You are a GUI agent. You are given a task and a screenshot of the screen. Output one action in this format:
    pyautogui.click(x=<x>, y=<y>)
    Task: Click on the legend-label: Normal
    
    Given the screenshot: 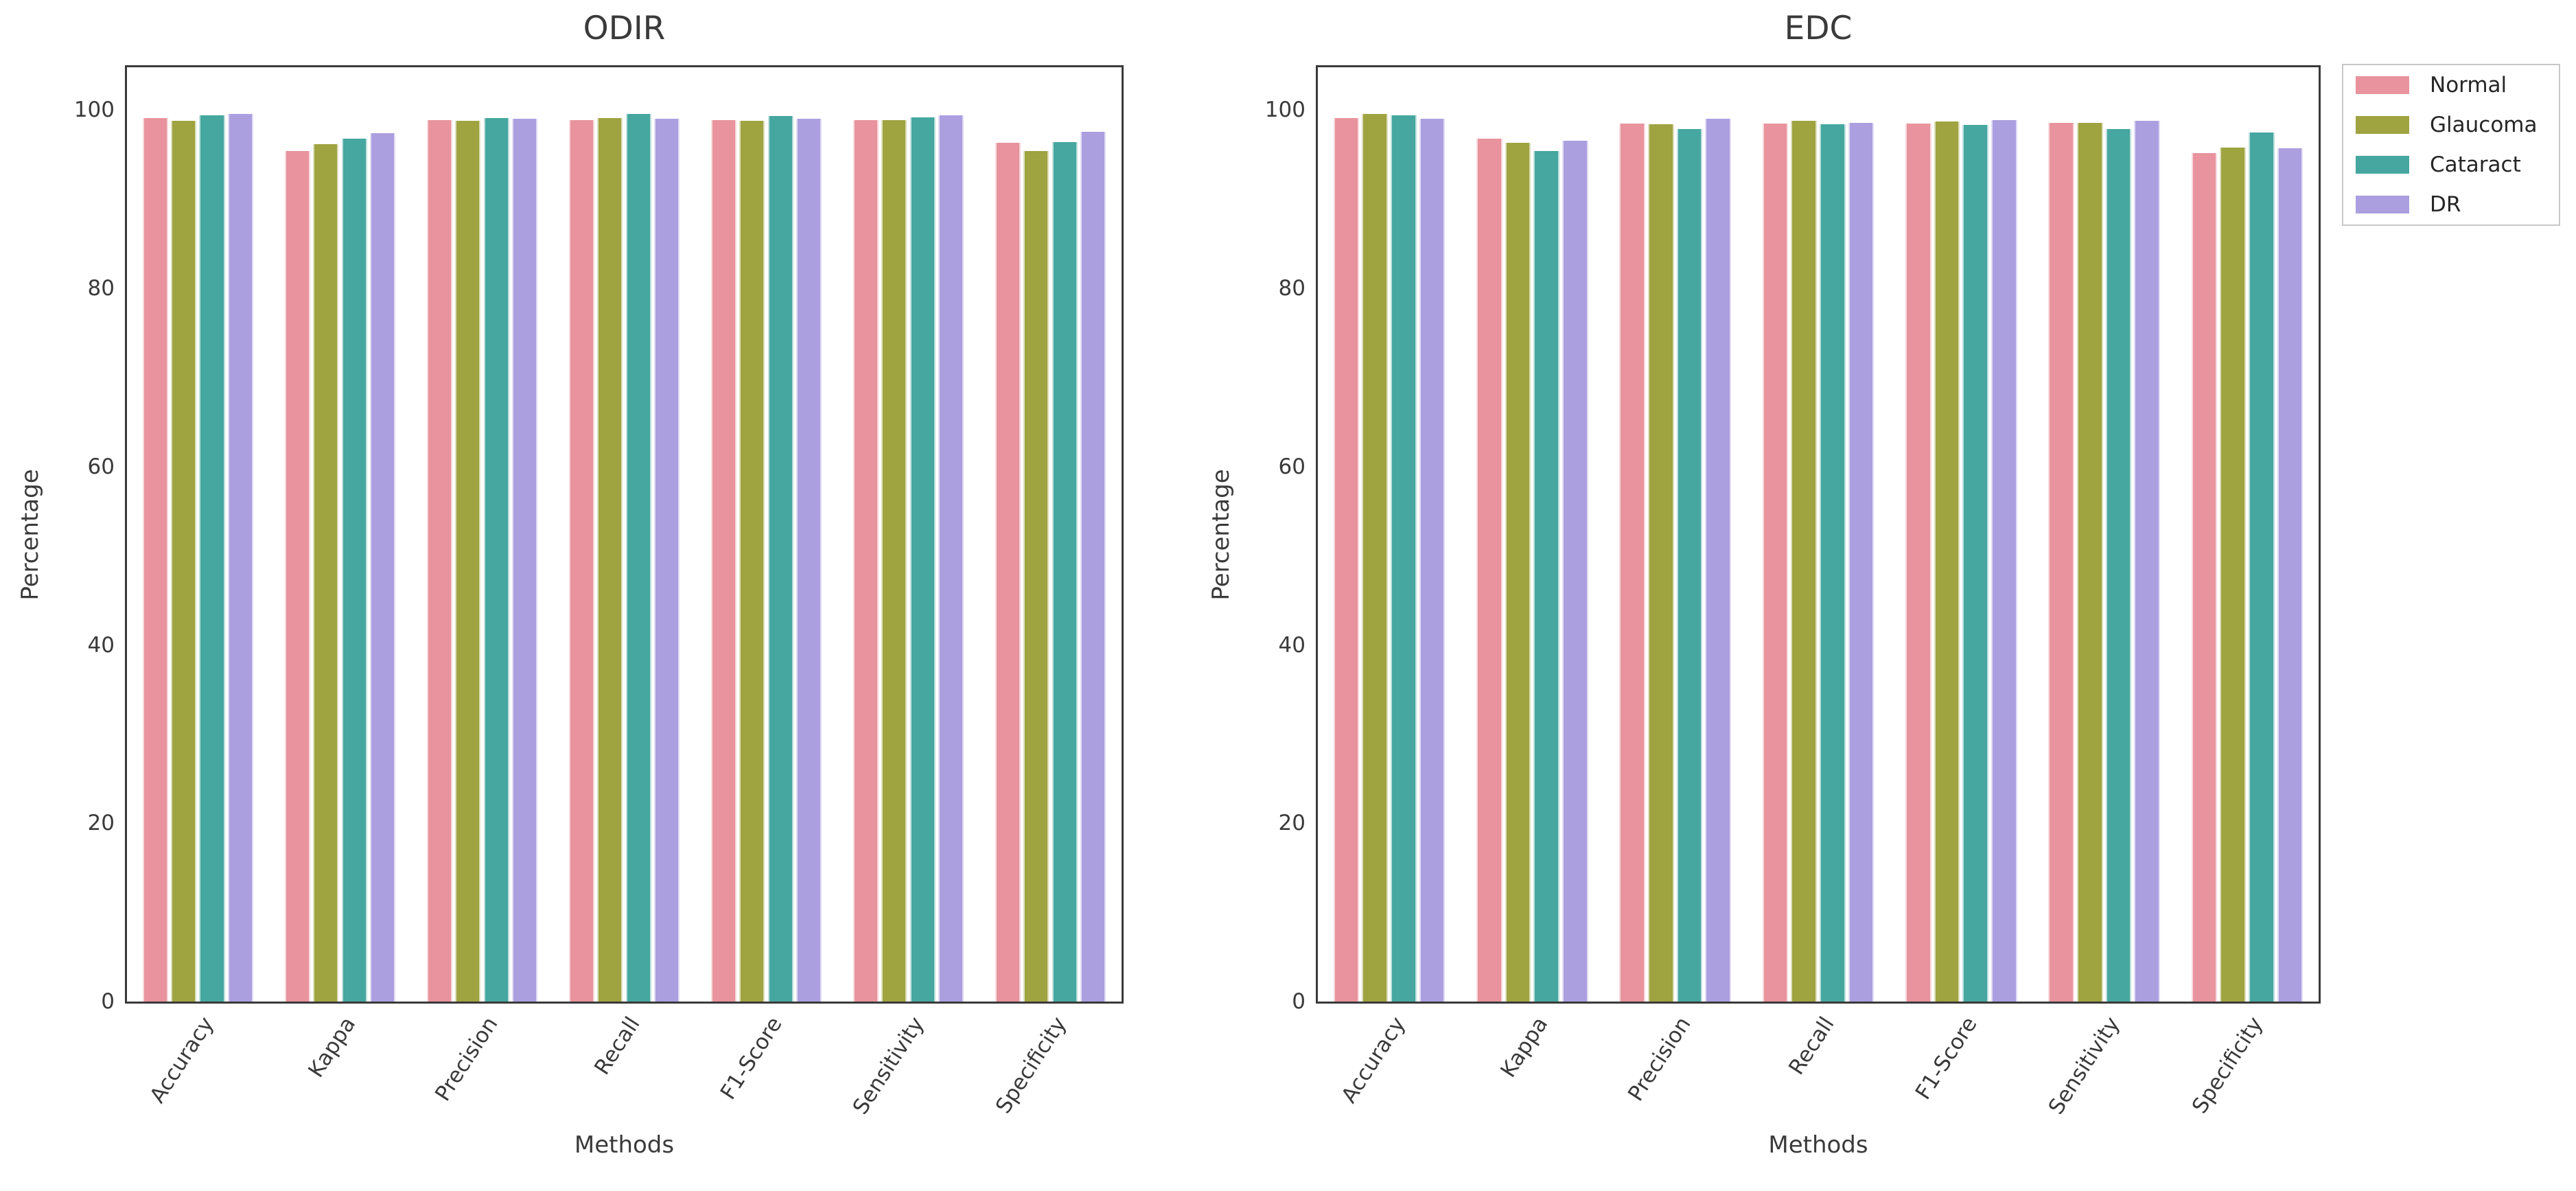 What is the action you would take?
    pyautogui.click(x=2468, y=85)
    